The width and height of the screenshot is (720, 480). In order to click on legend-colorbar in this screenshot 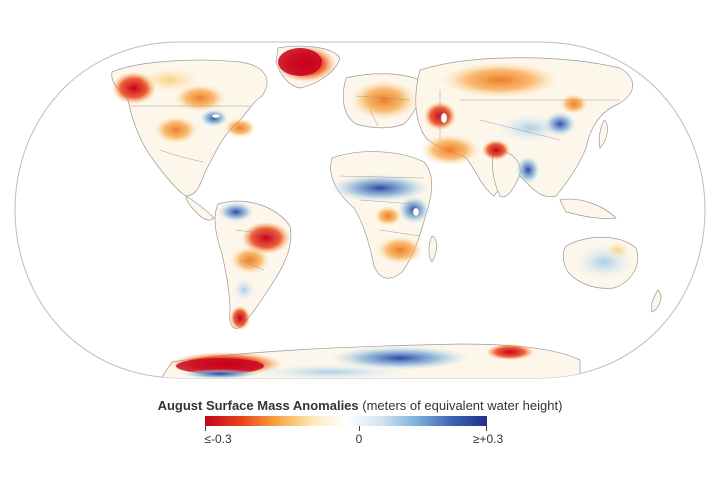, I will do `click(346, 421)`.